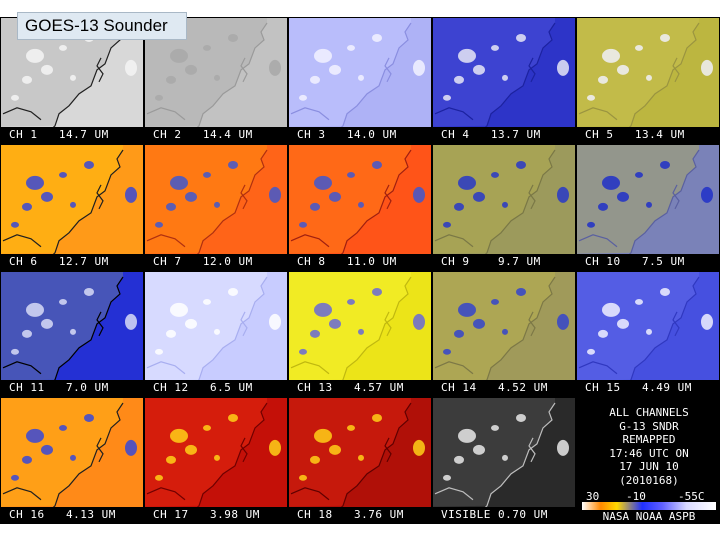  Describe the element at coordinates (649, 506) in the screenshot. I see `temperature-colorbar` at that location.